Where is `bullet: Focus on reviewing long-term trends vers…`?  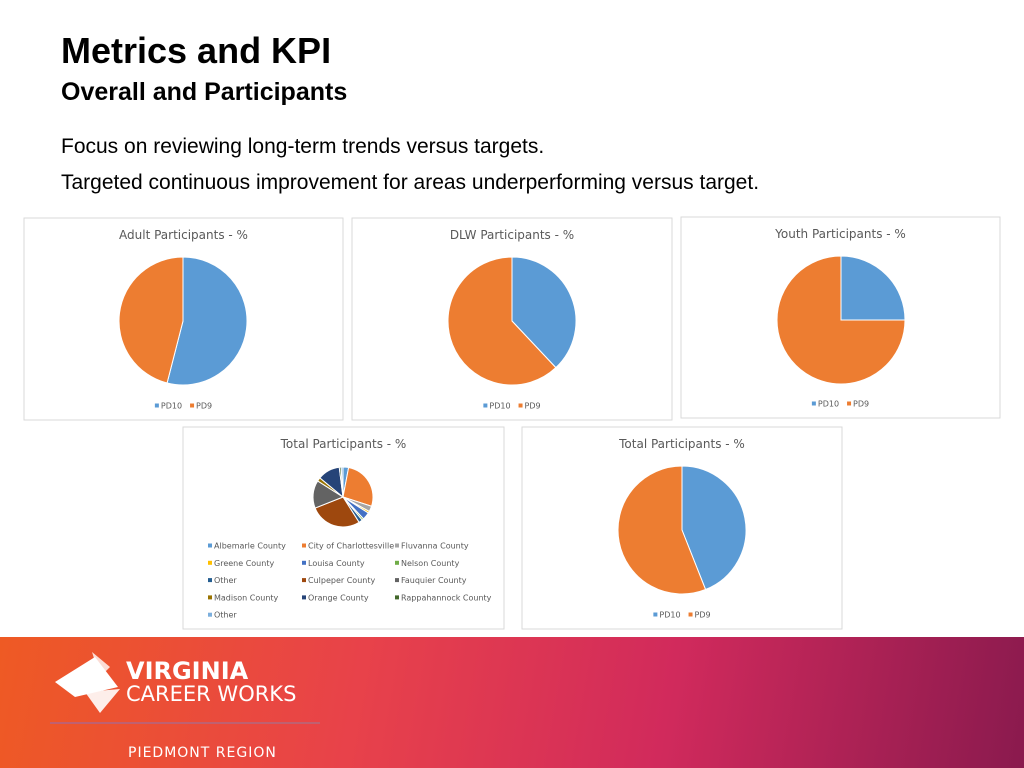 bullet: Focus on reviewing long-term trends vers… is located at coordinates (303, 146).